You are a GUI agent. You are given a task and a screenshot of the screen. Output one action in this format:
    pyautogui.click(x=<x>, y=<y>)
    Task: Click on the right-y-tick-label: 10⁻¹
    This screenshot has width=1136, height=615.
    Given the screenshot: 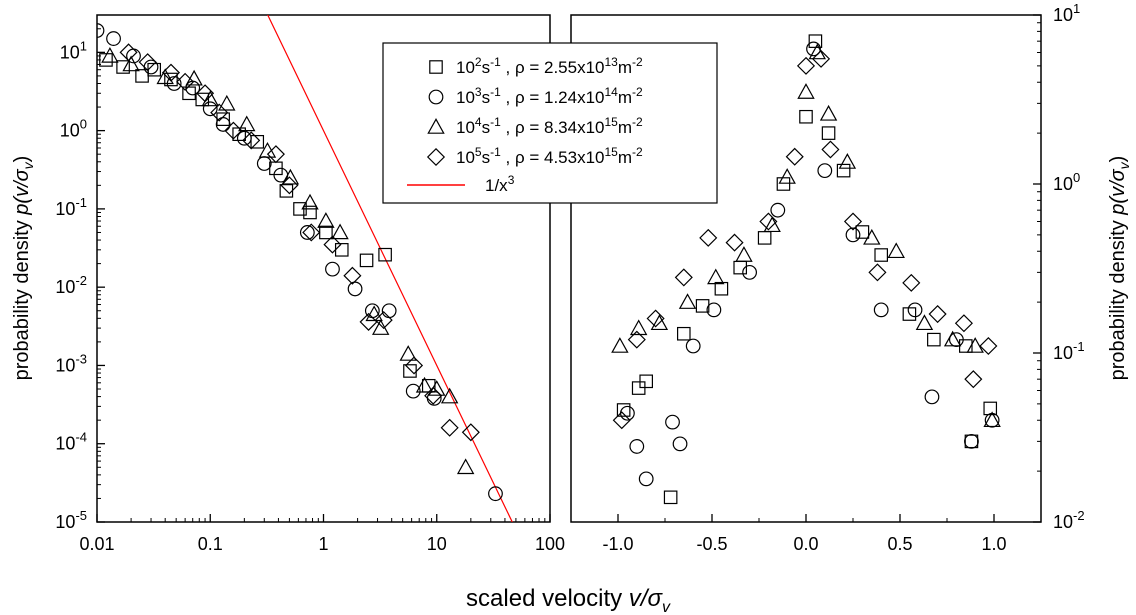 What is the action you would take?
    pyautogui.click(x=1069, y=351)
    